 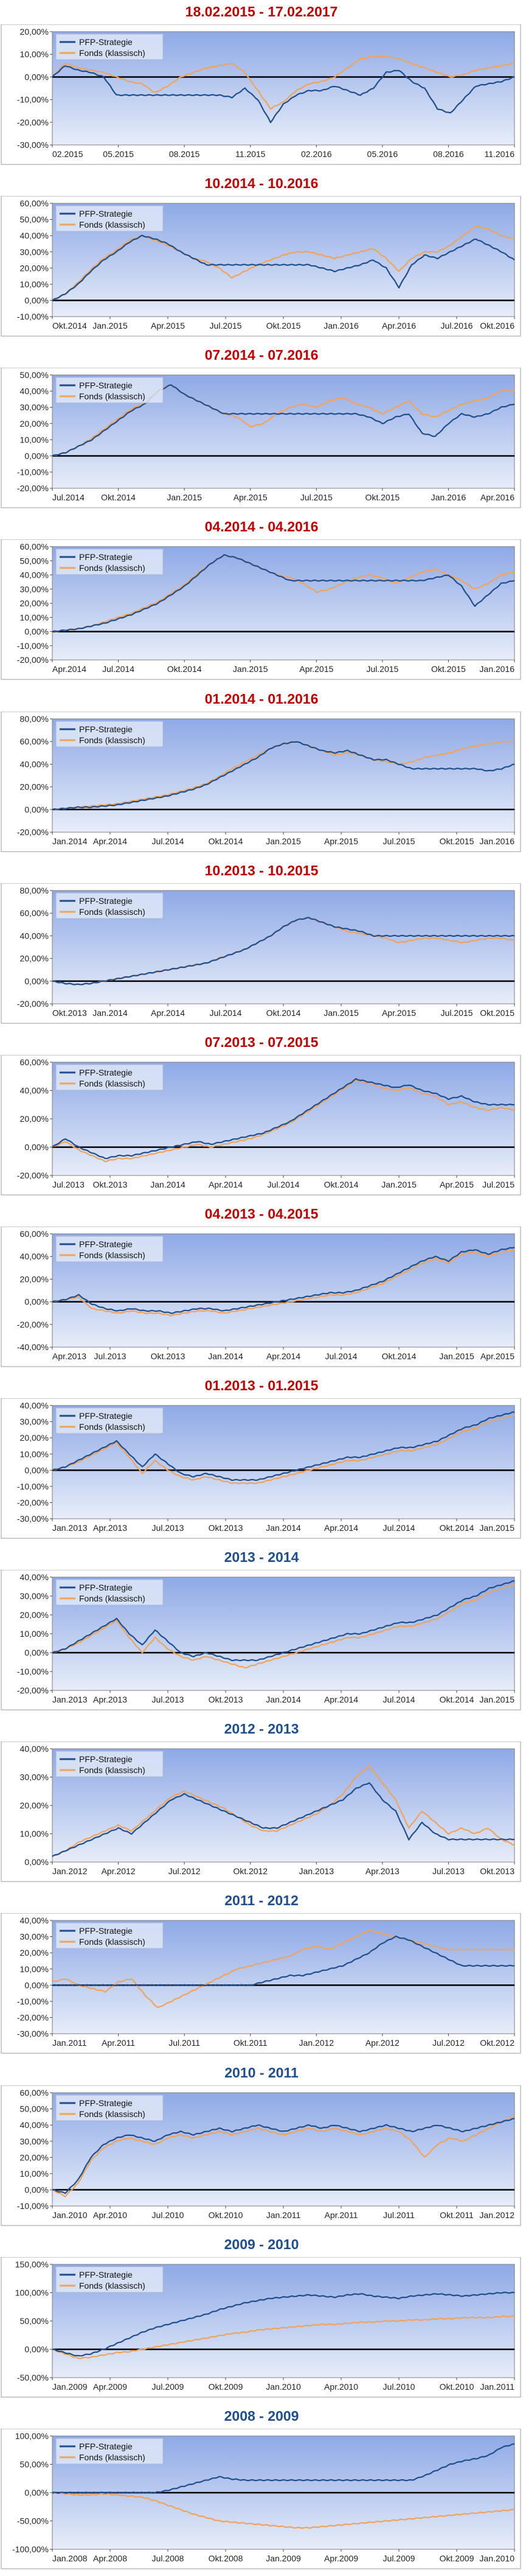 What do you see at coordinates (261, 1042) in the screenshot?
I see `chart-title: 07.2013 - 07.2015` at bounding box center [261, 1042].